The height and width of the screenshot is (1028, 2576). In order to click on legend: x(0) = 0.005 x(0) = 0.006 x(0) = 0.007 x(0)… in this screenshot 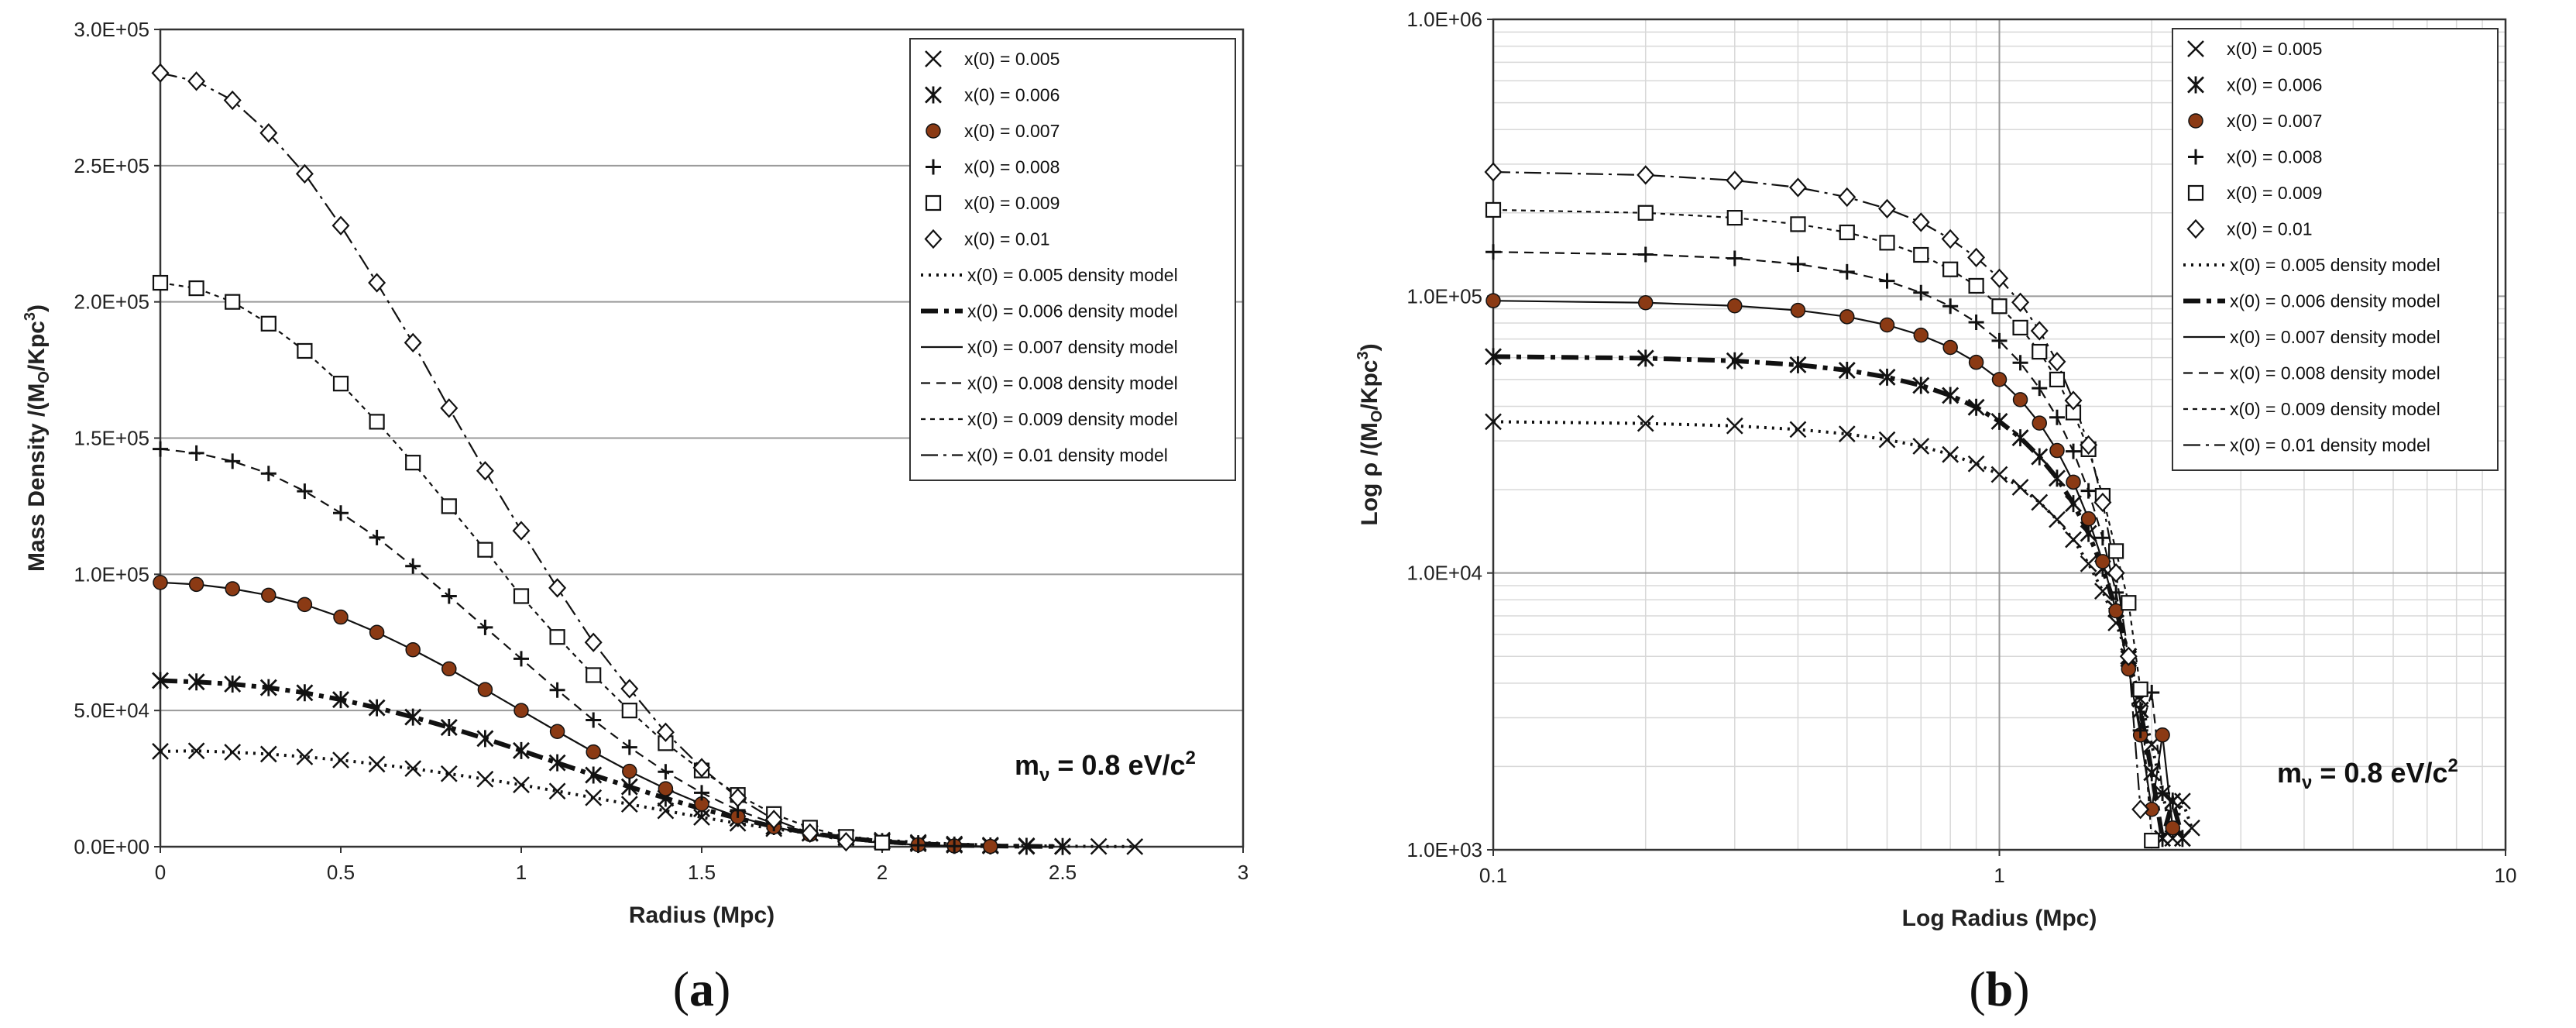, I will do `click(2335, 249)`.